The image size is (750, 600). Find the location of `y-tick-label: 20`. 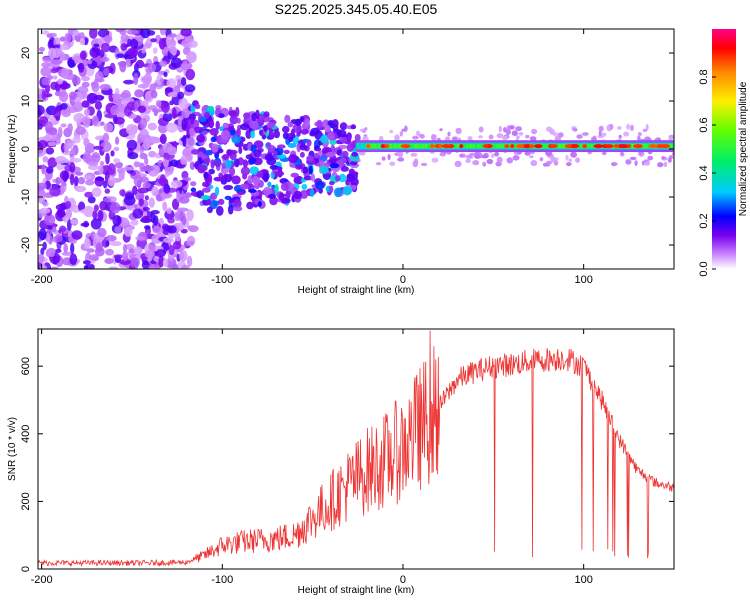

y-tick-label: 20 is located at coordinates (26, 53).